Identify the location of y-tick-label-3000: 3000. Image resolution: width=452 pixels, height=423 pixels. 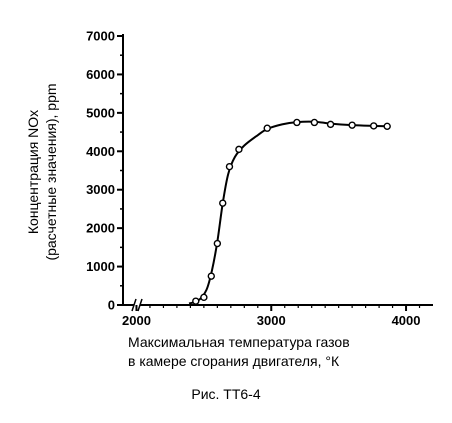
(100, 189).